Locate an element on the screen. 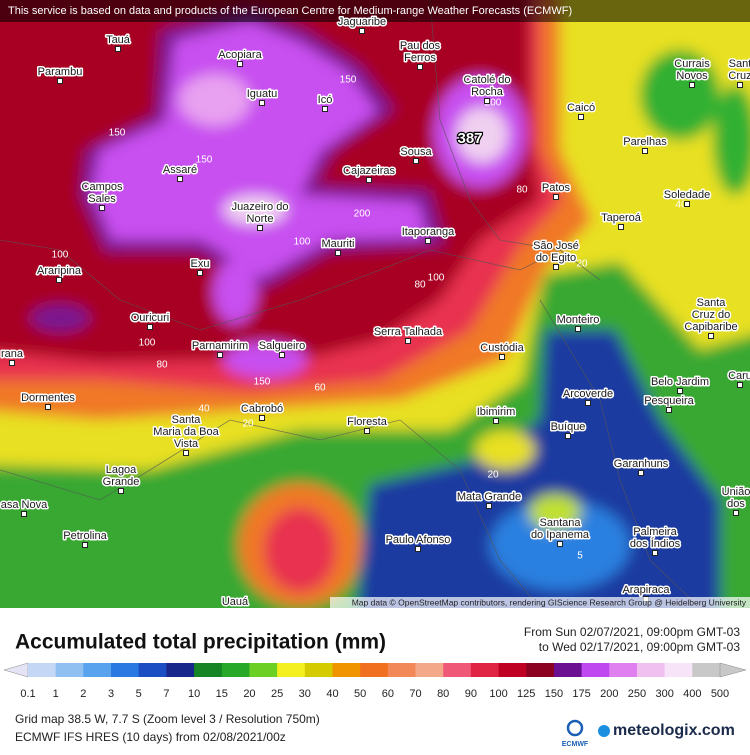 The height and width of the screenshot is (755, 750). place-label: Pau dos is located at coordinates (420, 46).